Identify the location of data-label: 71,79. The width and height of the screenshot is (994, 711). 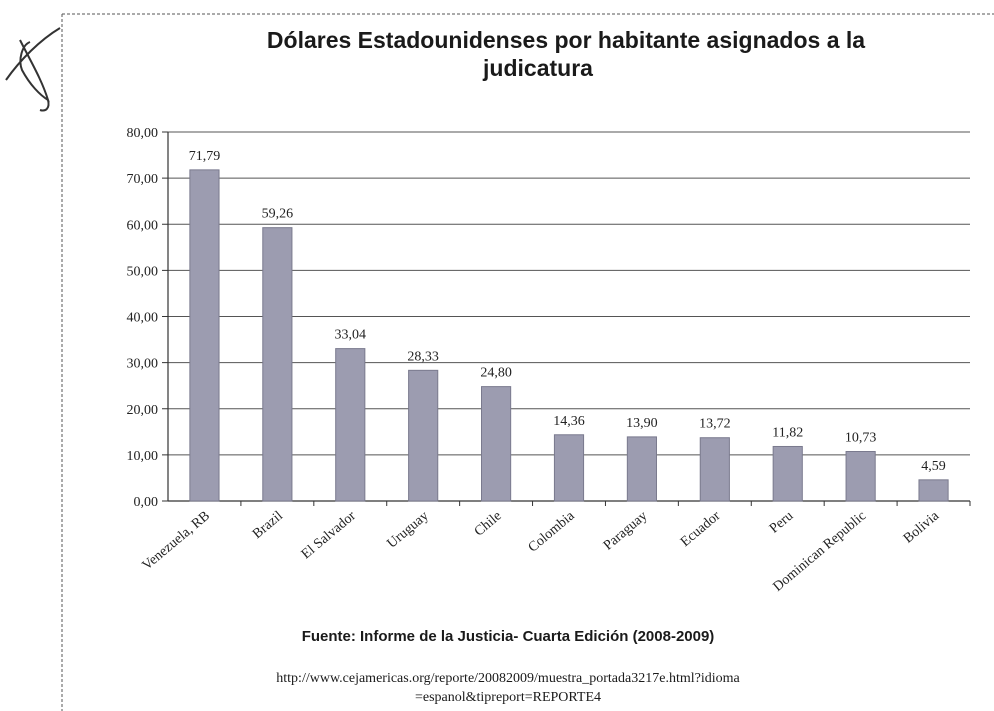
(205, 156).